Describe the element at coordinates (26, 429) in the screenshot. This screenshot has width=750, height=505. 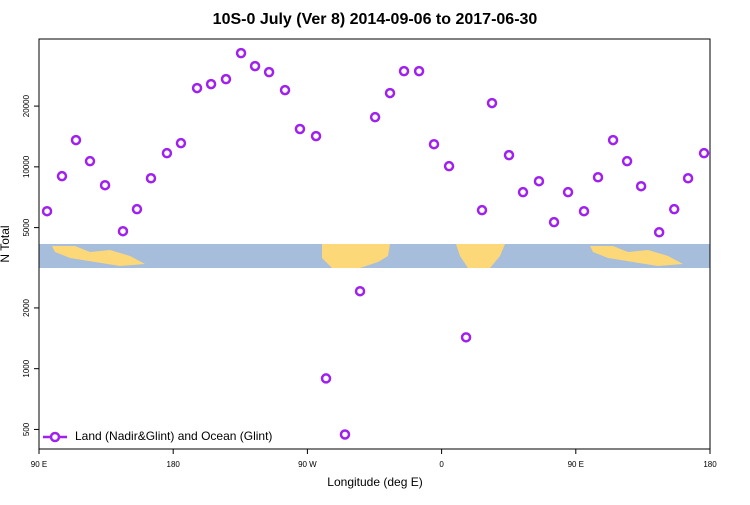
I see `y-tick-label: 500` at that location.